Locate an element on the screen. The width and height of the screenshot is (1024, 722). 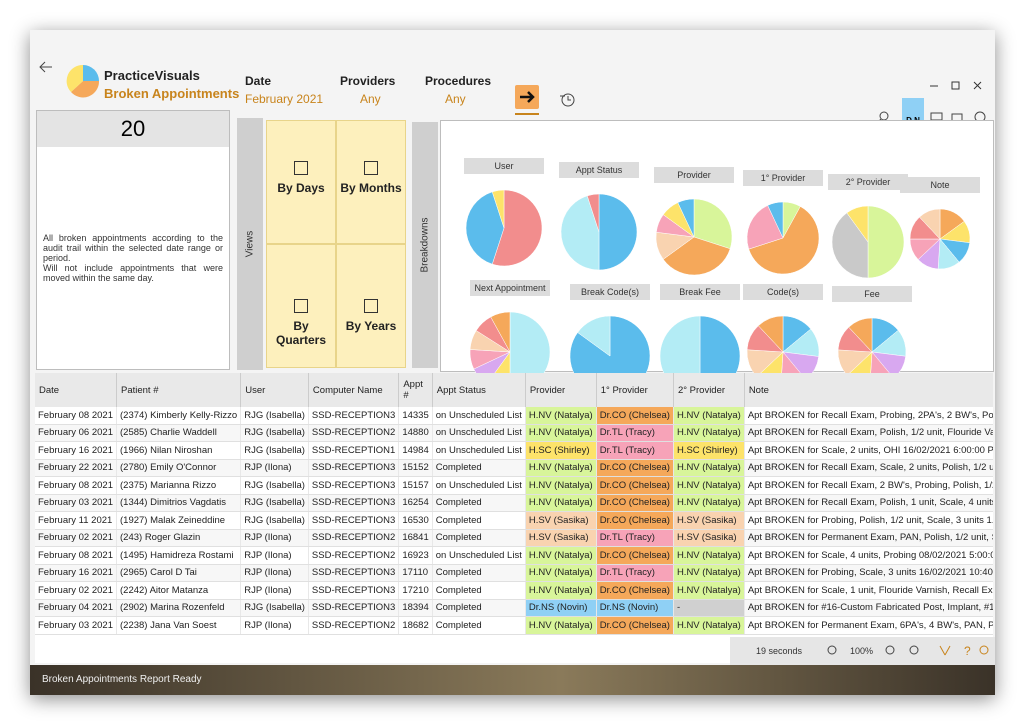
table-cell: (1344) Dimitrios Vagdatis is located at coordinates (179, 503).